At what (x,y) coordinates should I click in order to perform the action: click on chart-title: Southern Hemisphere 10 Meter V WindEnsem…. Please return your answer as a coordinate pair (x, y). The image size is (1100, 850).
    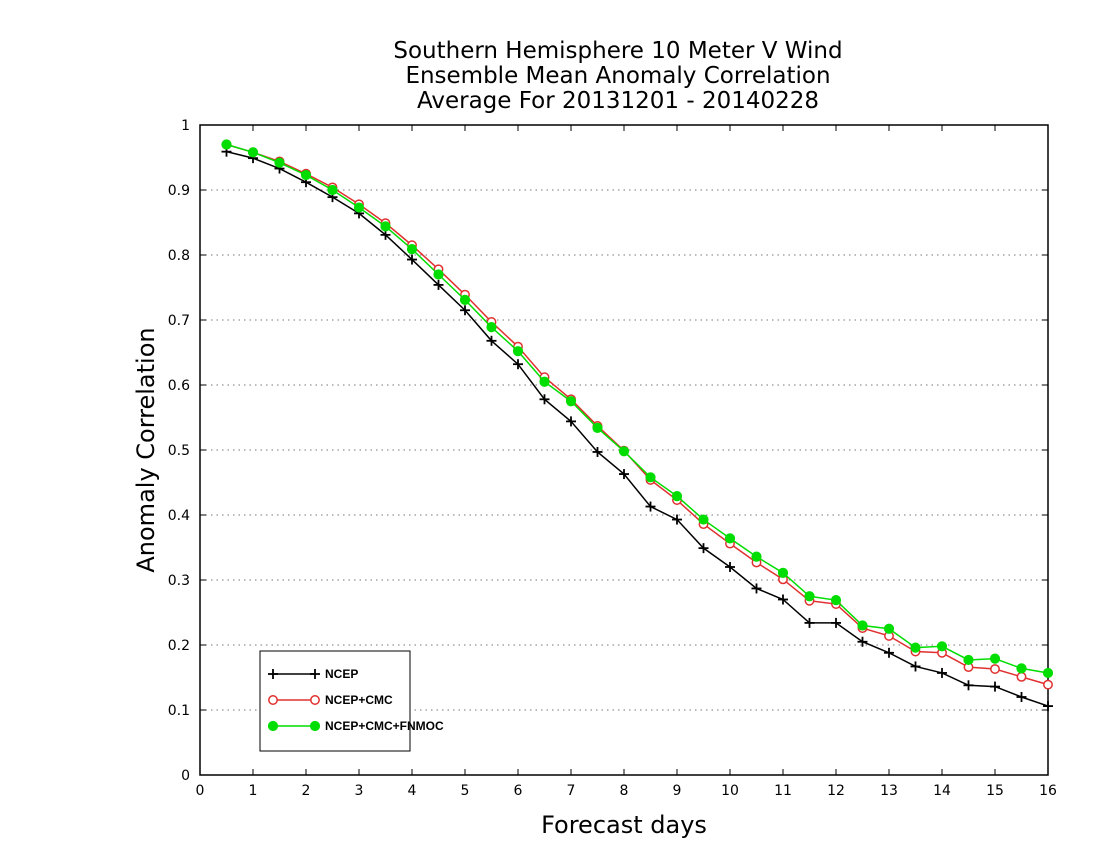
    Looking at the image, I should click on (617, 76).